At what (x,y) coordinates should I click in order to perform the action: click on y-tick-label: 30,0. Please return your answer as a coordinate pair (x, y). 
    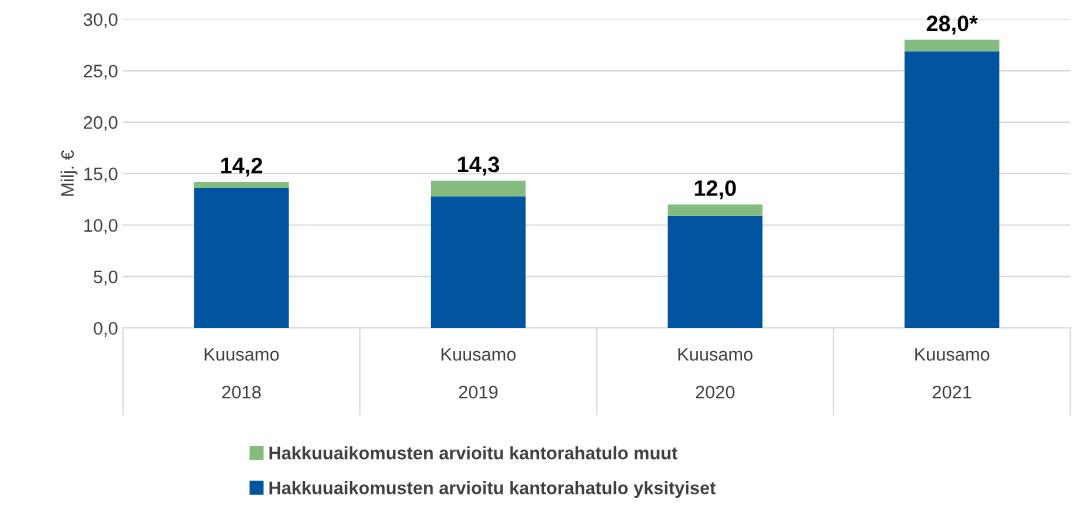
    Looking at the image, I should click on (100, 21).